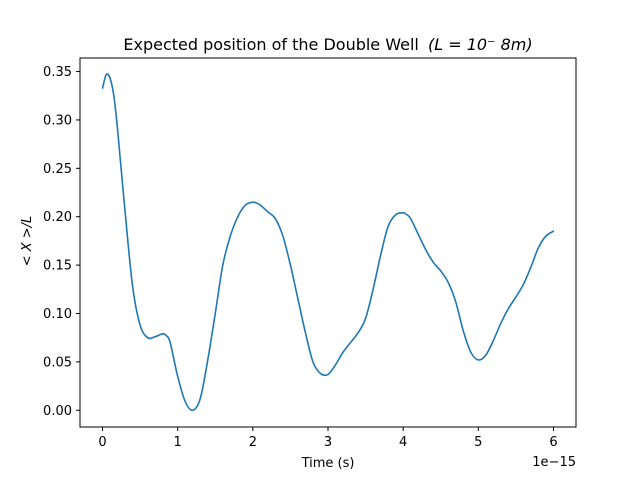 The width and height of the screenshot is (640, 480). Describe the element at coordinates (57, 72) in the screenshot. I see `y-tick-label: 0.35` at that location.